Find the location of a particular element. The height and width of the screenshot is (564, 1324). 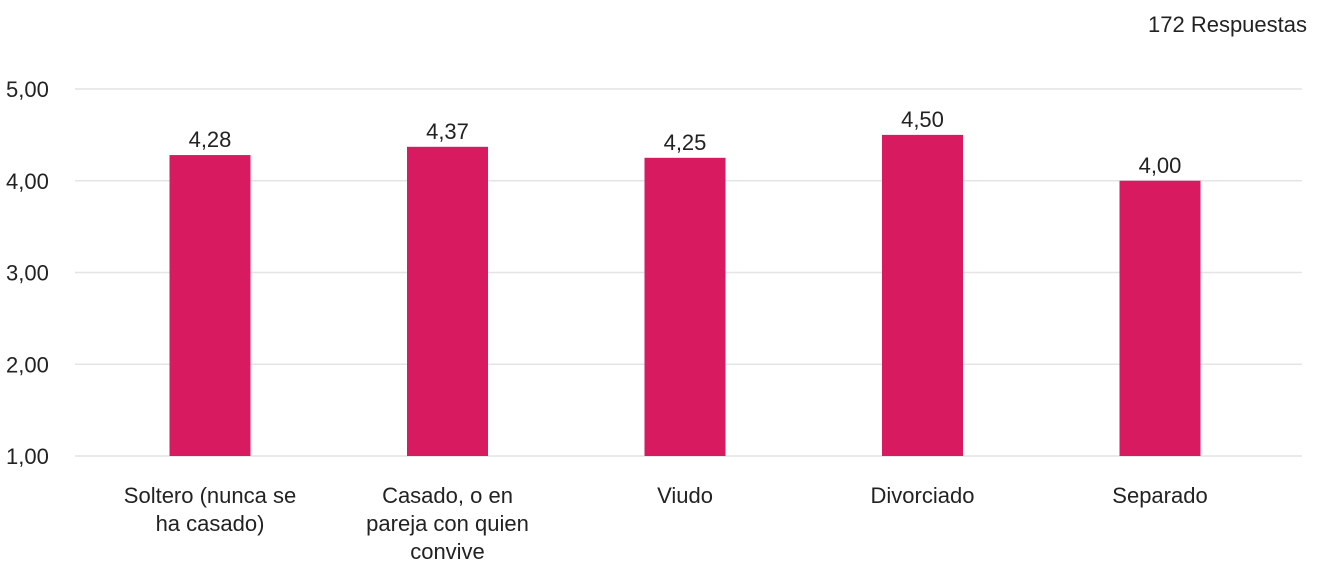

y-tick-label: 1,00 is located at coordinates (27, 456).